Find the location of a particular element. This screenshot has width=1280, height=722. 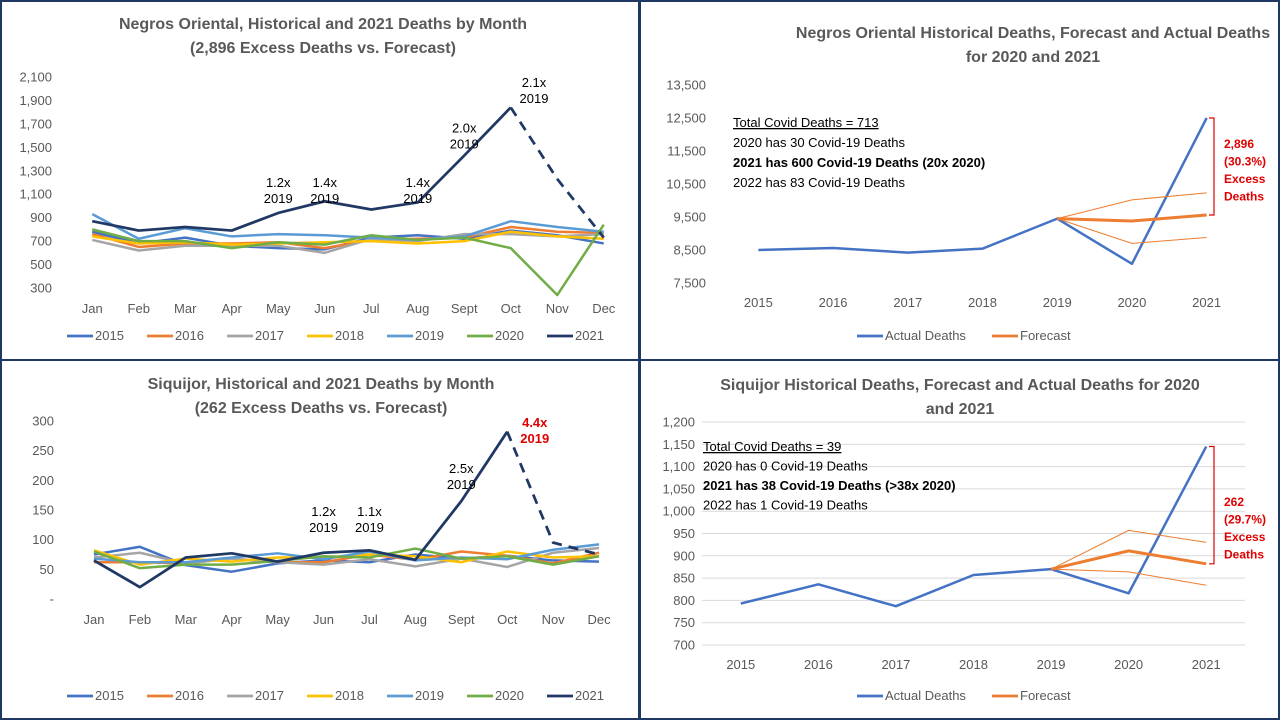

y-tick-label: 50 is located at coordinates (47, 569).